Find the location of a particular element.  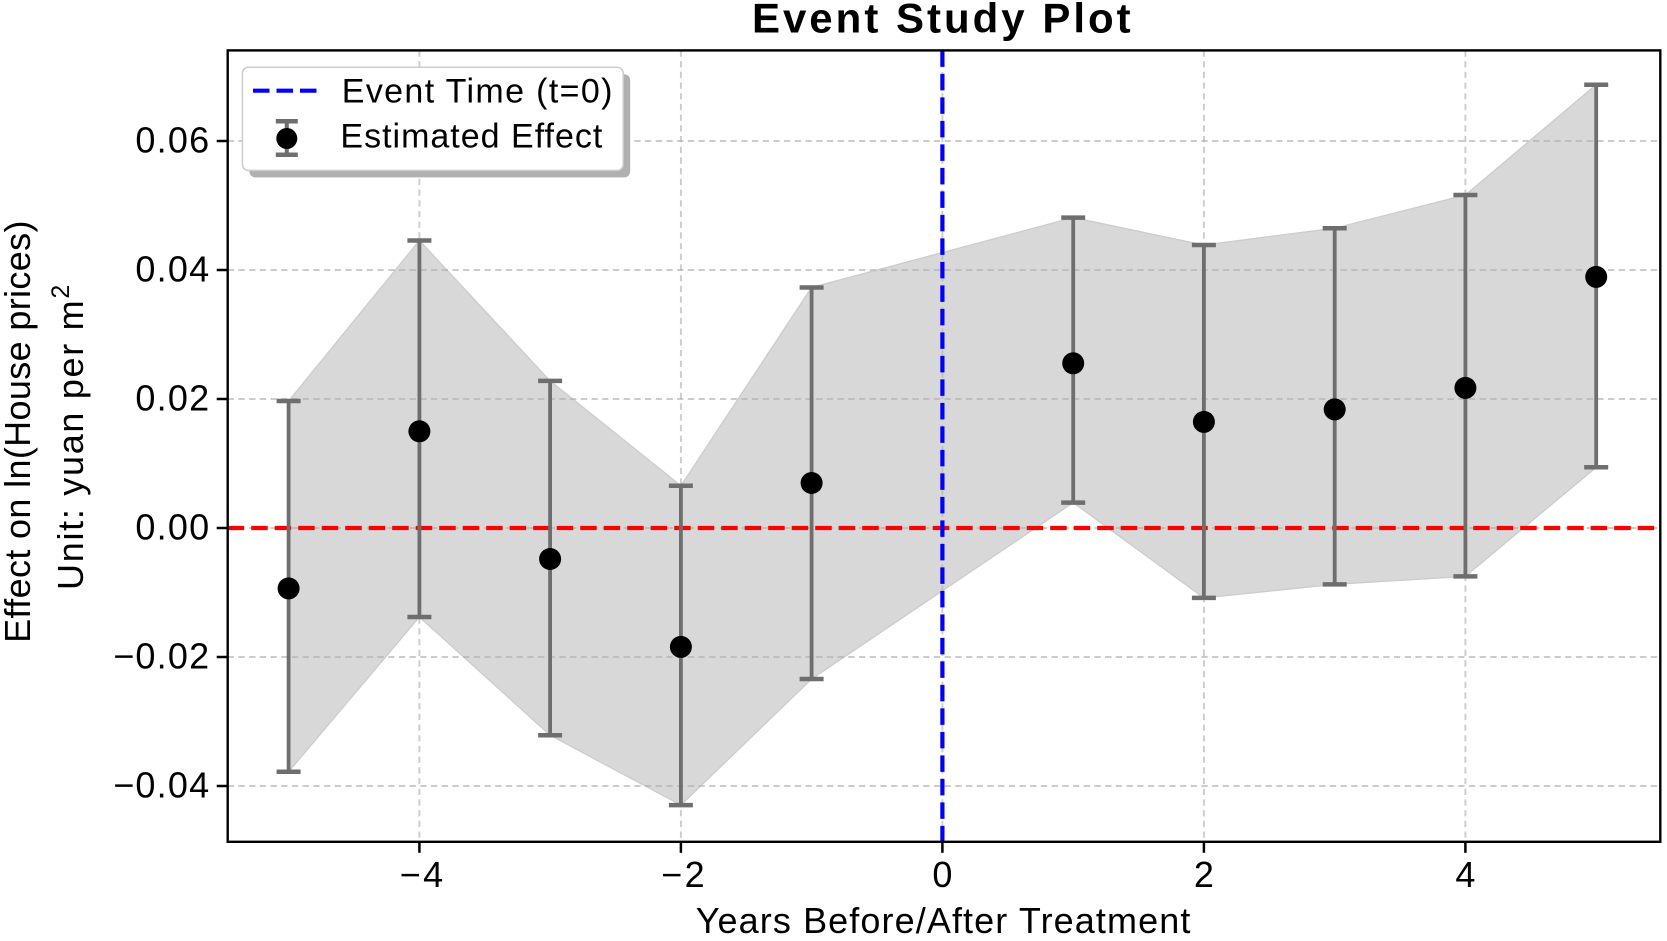

svg-text: 0.00 is located at coordinates (172, 527).